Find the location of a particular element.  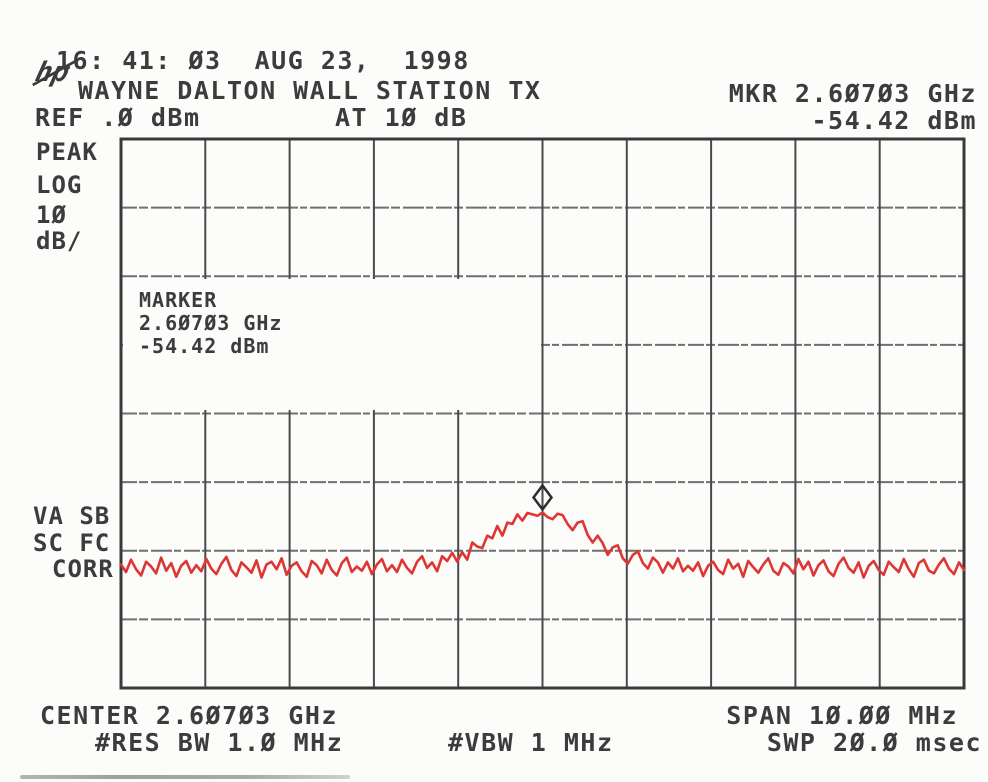

scale-value-label: 1Ø is located at coordinates (51, 215).